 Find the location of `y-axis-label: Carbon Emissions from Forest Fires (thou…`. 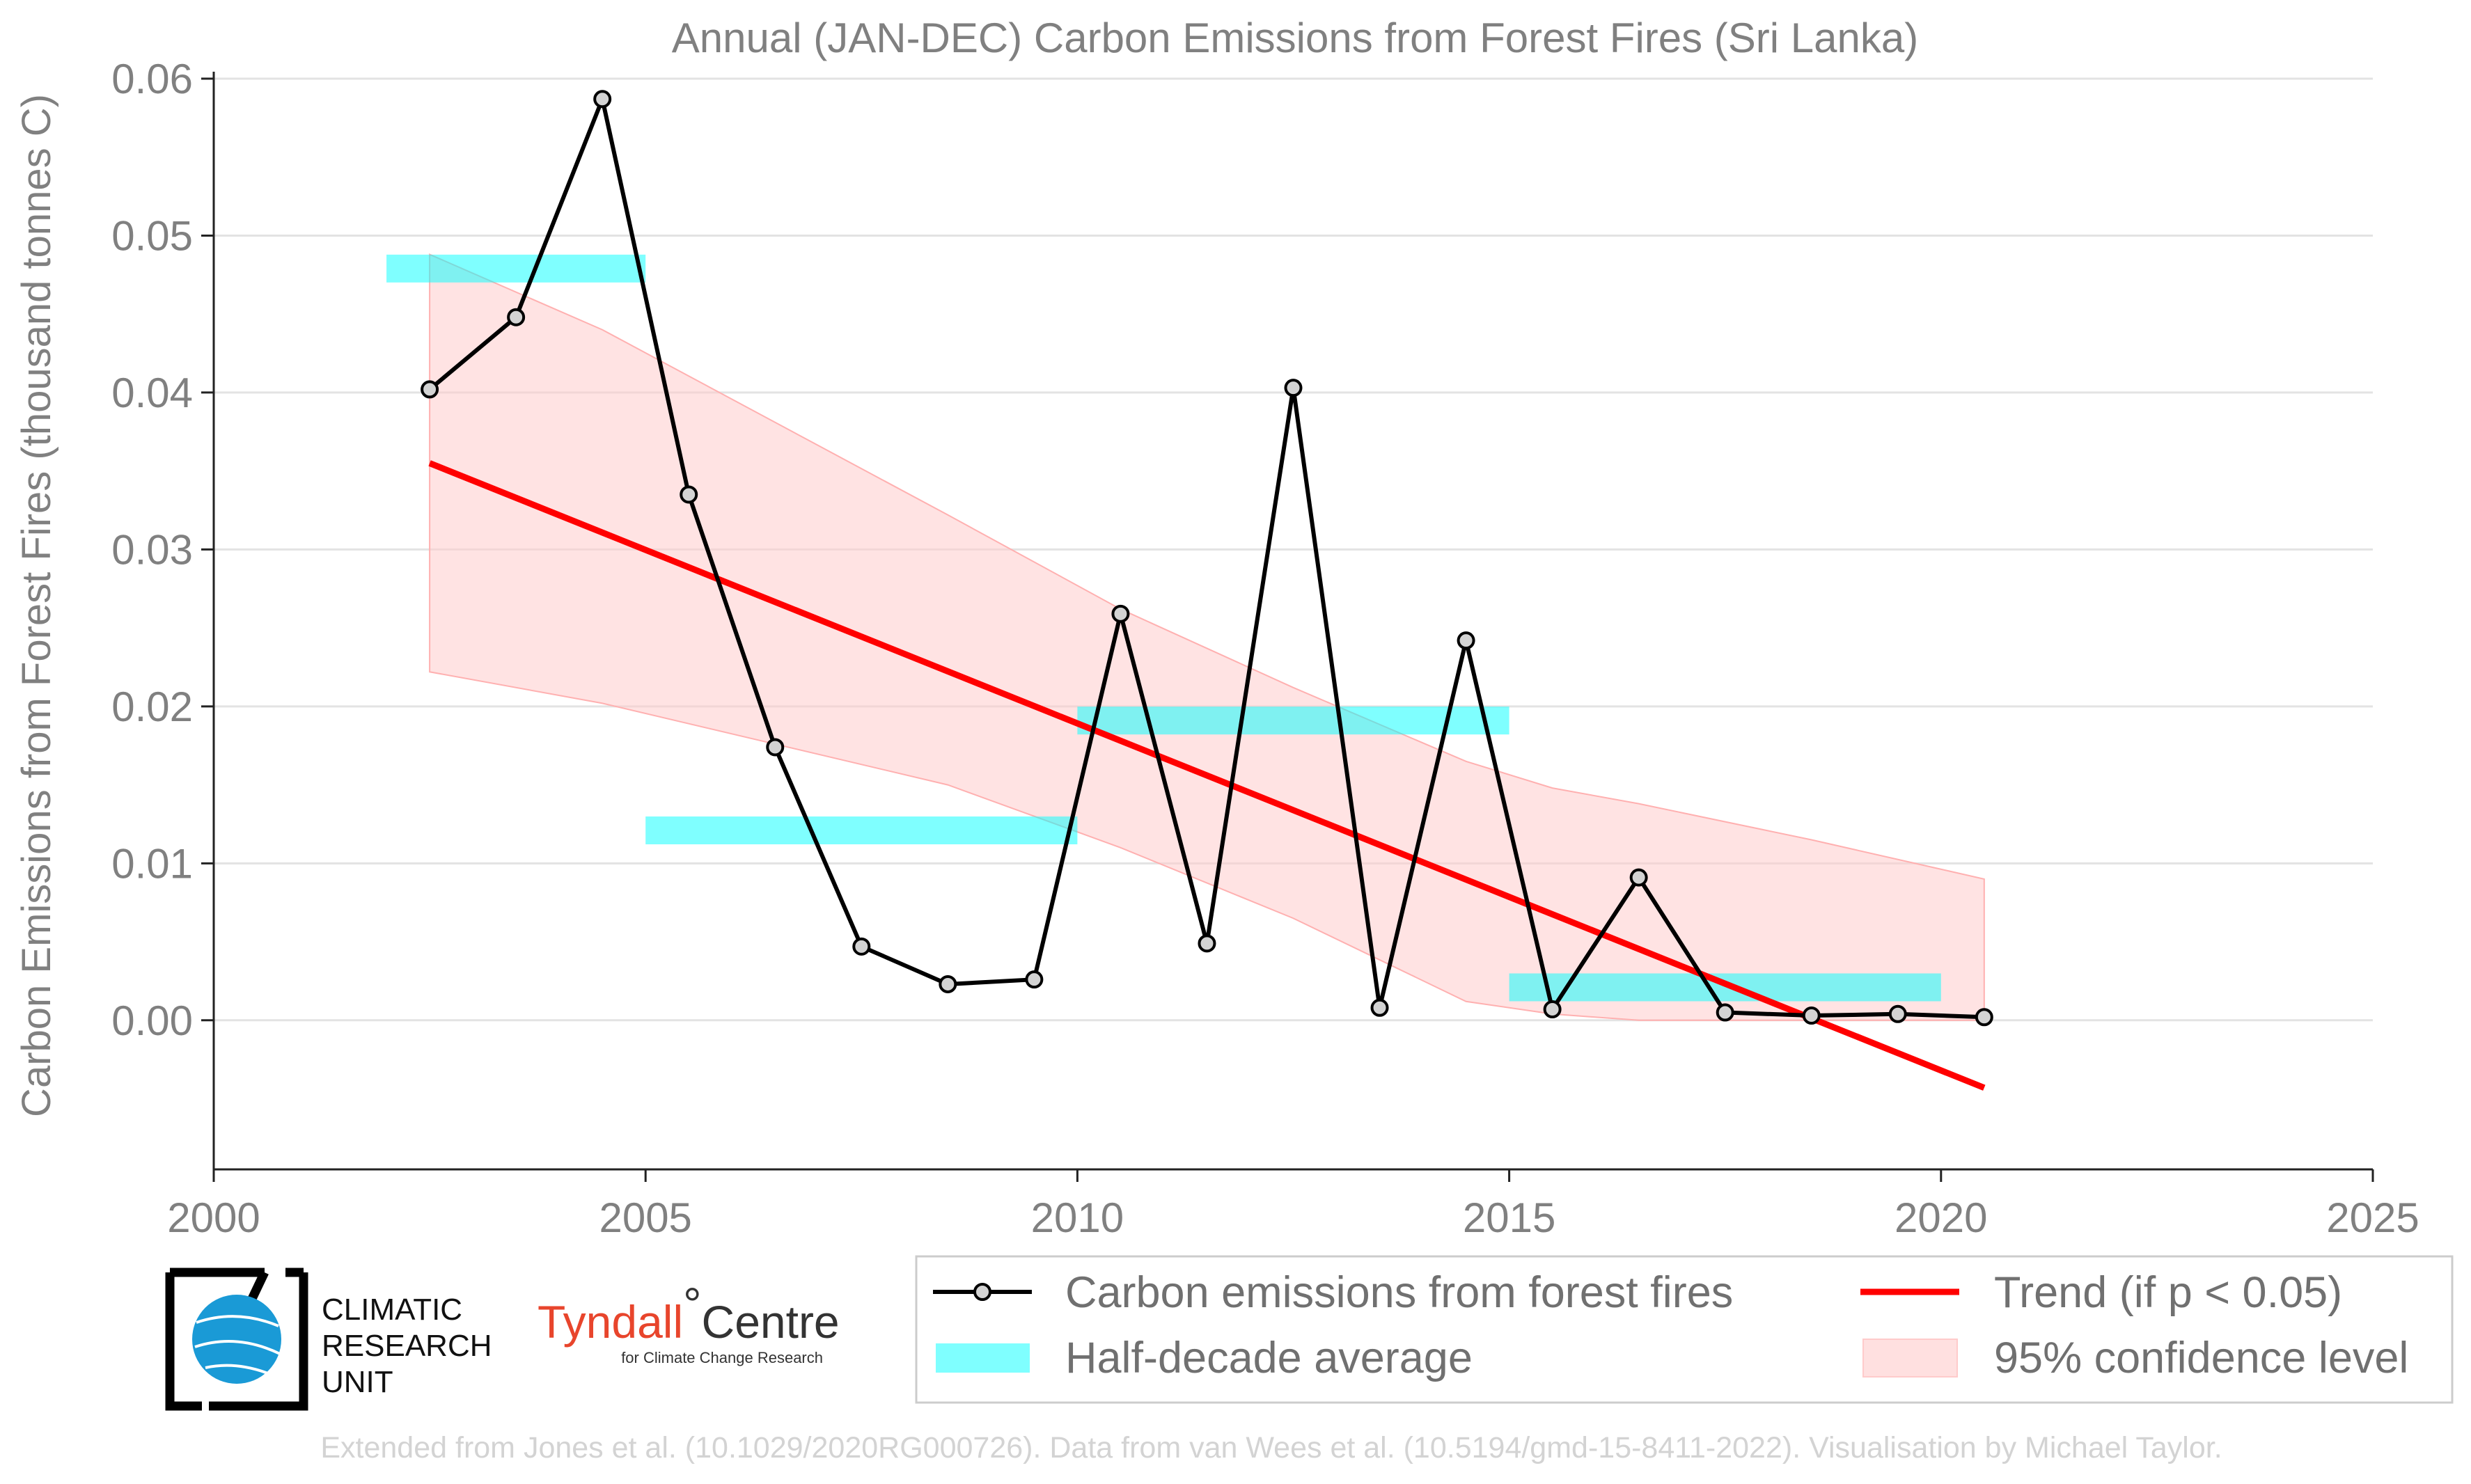

y-axis-label: Carbon Emissions from Forest Fires (thou… is located at coordinates (36, 605).